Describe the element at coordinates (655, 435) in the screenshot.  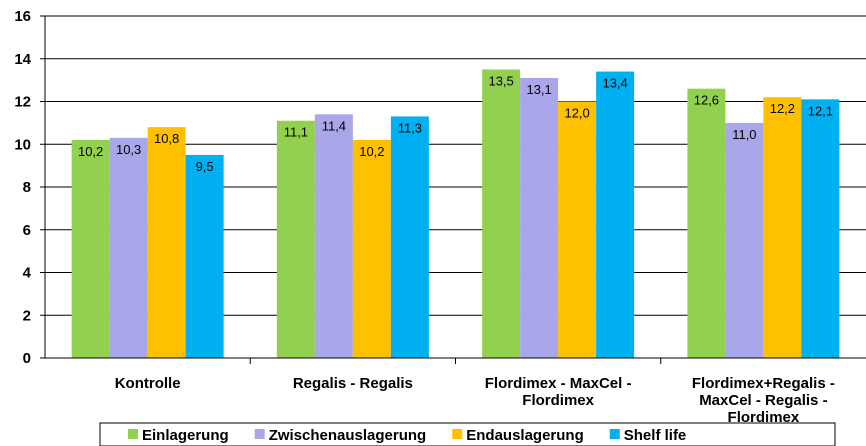
I see `legend-label: Shelf life` at that location.